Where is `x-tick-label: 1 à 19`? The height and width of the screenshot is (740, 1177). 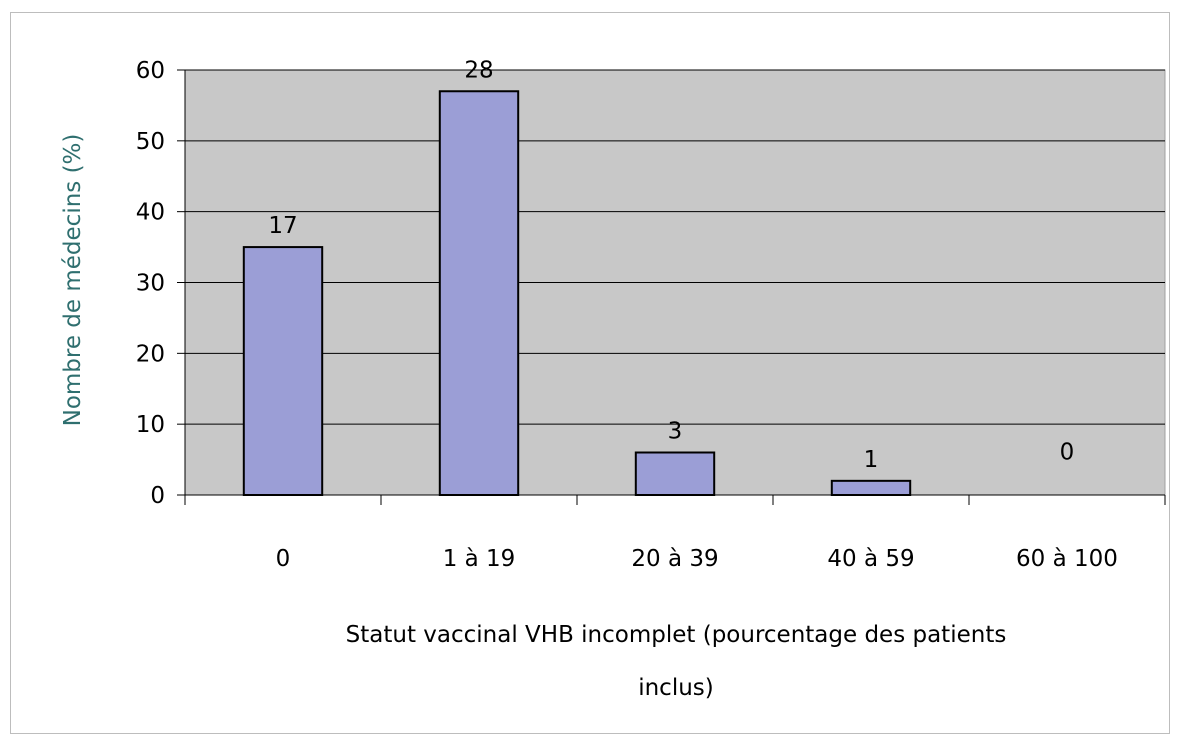
x-tick-label: 1 à 19 is located at coordinates (479, 559).